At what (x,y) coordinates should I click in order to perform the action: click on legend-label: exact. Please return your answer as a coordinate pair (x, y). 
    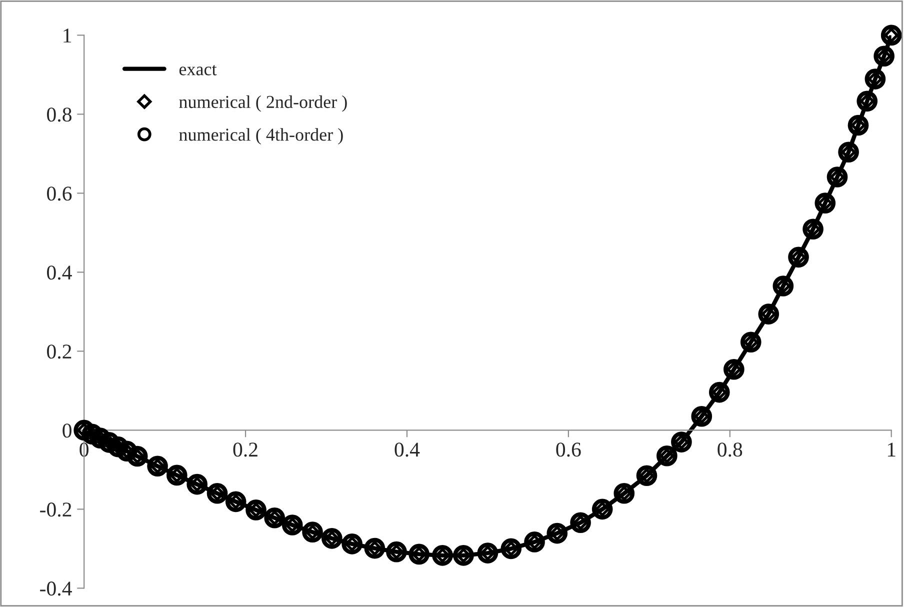
    Looking at the image, I should click on (198, 70).